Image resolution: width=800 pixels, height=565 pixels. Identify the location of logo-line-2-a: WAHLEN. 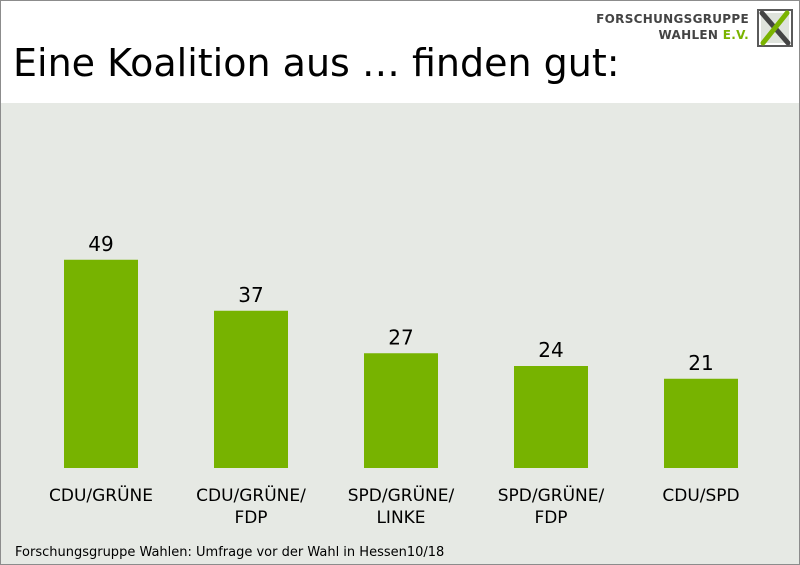
(690, 35).